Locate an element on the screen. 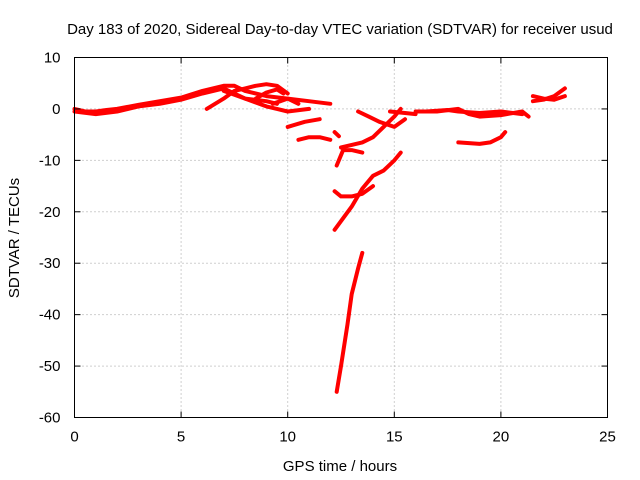 The image size is (640, 480). y-tick-label: -50 is located at coordinates (50, 366).